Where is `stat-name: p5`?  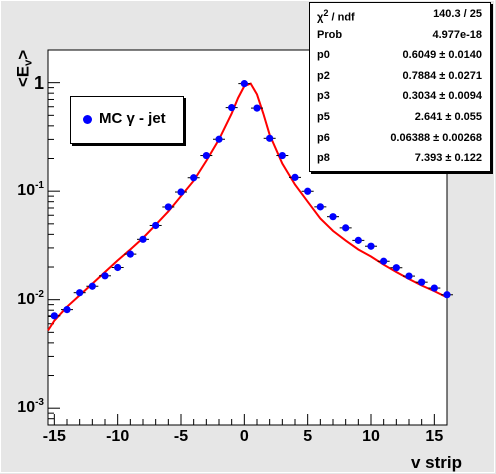 stat-name: p5 is located at coordinates (323, 117).